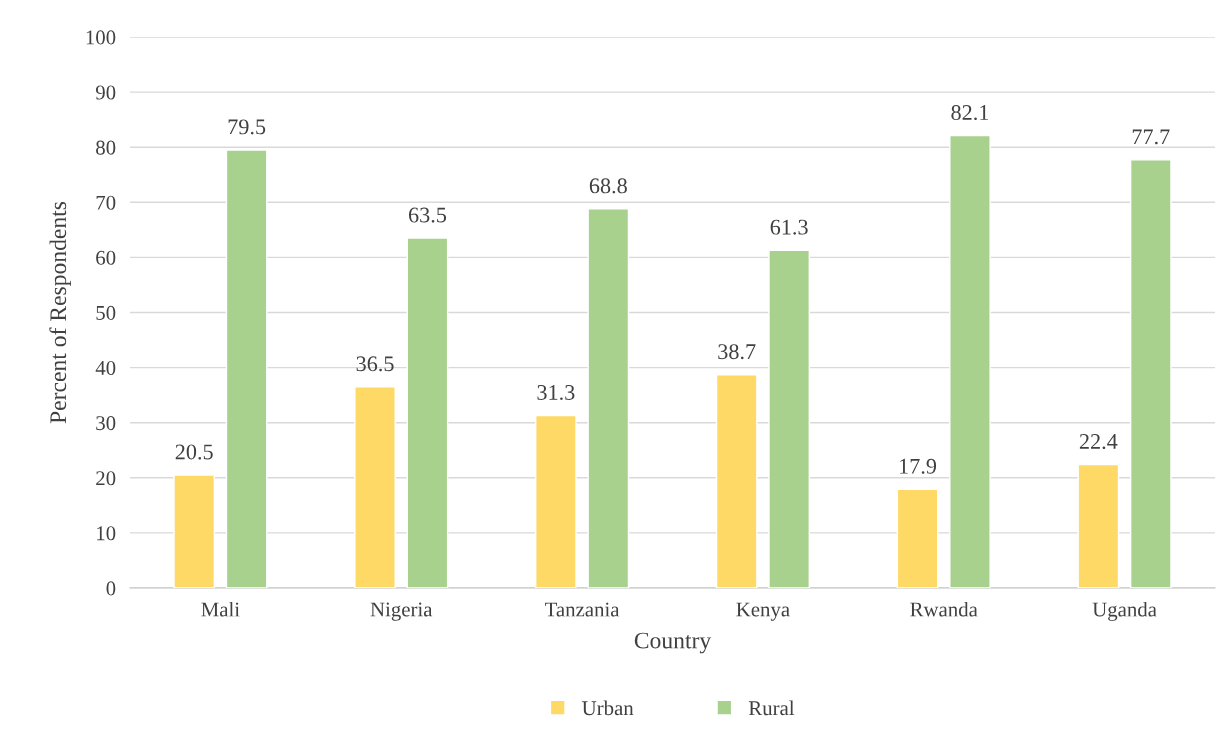 The width and height of the screenshot is (1231, 755). I want to click on x-axis-title: Country, so click(673, 643).